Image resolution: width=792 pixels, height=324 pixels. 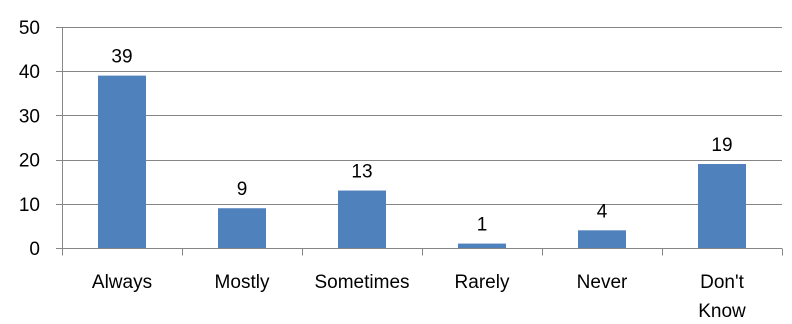 What do you see at coordinates (29, 28) in the screenshot?
I see `y-tick-label-50: 50` at bounding box center [29, 28].